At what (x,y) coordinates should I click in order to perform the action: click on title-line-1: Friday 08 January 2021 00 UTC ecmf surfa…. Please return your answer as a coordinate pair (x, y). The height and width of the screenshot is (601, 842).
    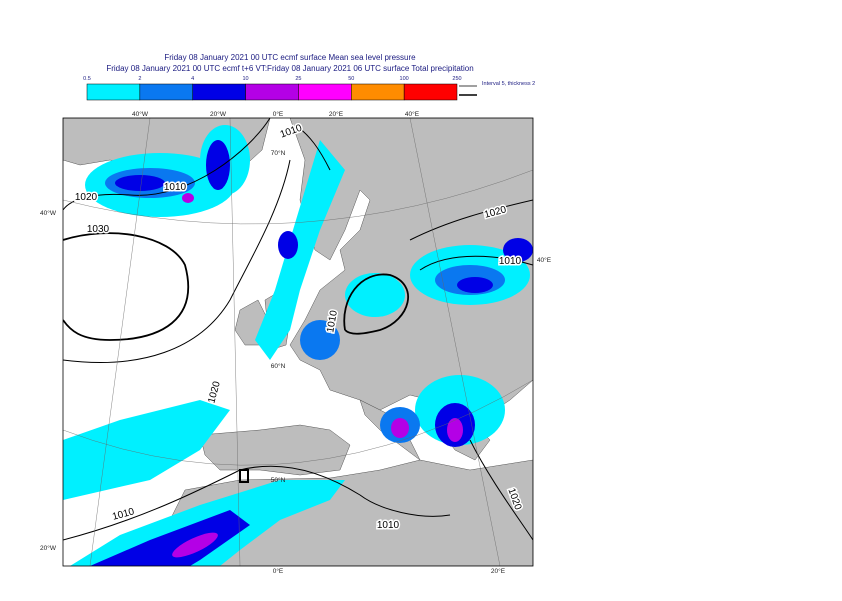
    Looking at the image, I should click on (290, 57).